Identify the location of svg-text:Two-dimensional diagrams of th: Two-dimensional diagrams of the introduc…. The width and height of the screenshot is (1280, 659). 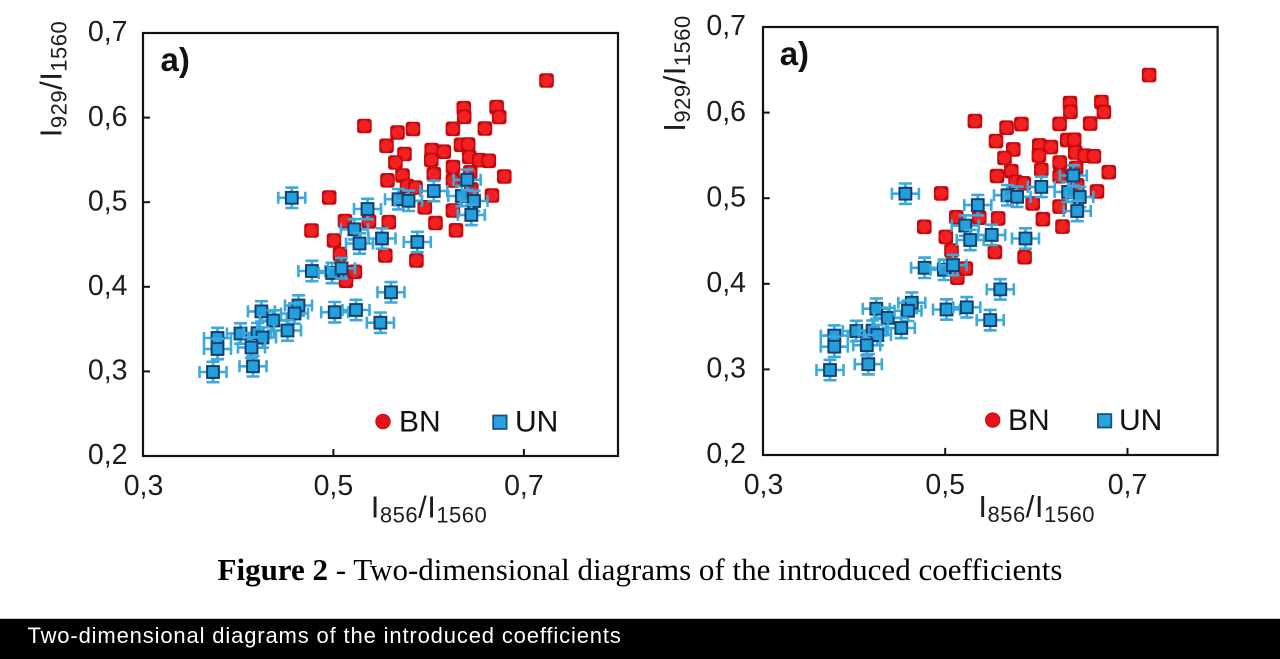
(325, 635).